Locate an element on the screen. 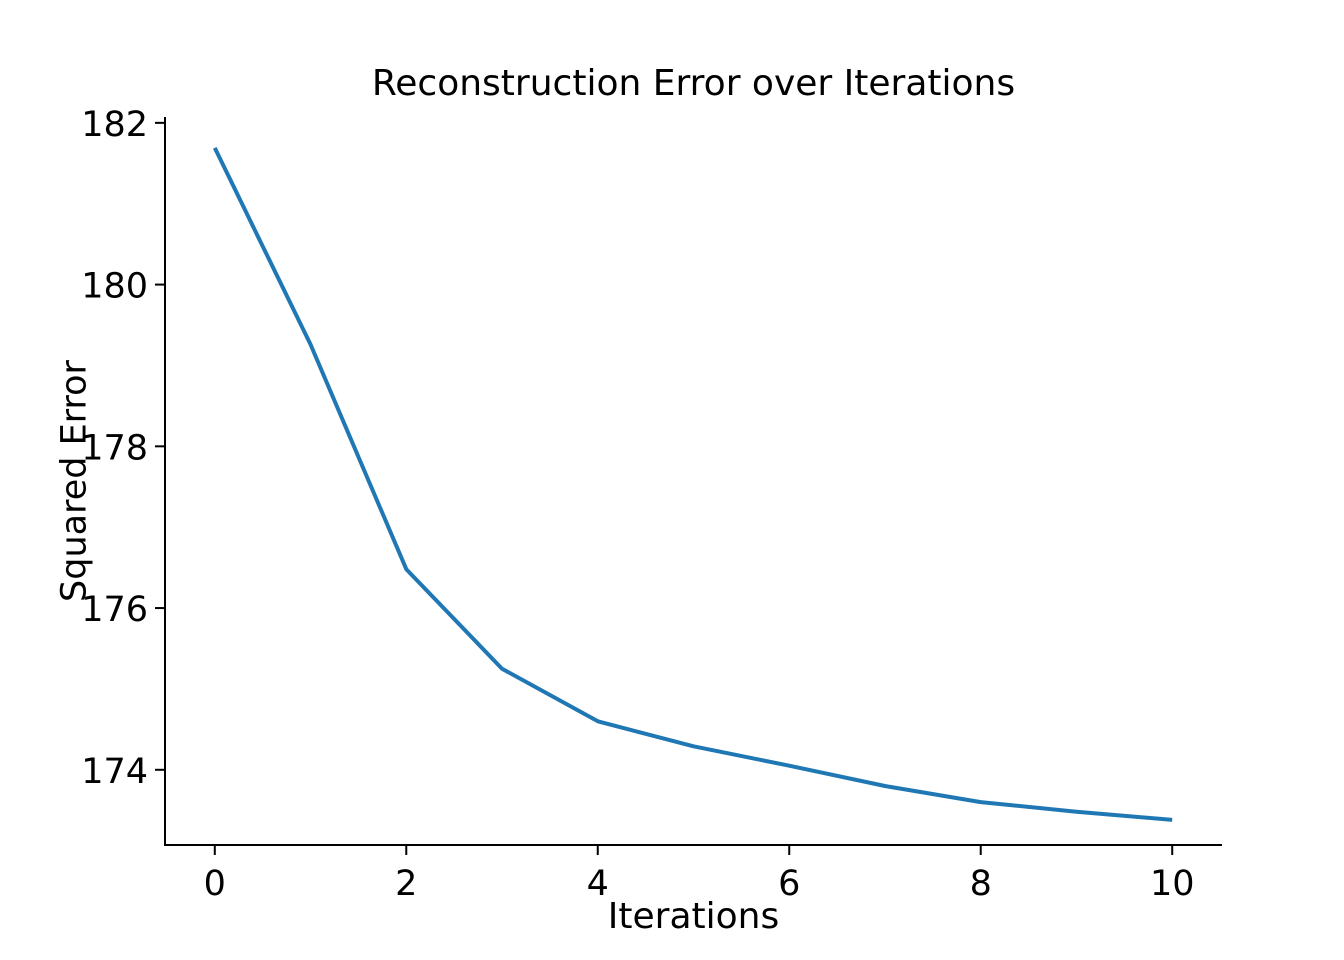 The width and height of the screenshot is (1344, 960). x-tick-label: 4 is located at coordinates (598, 884).